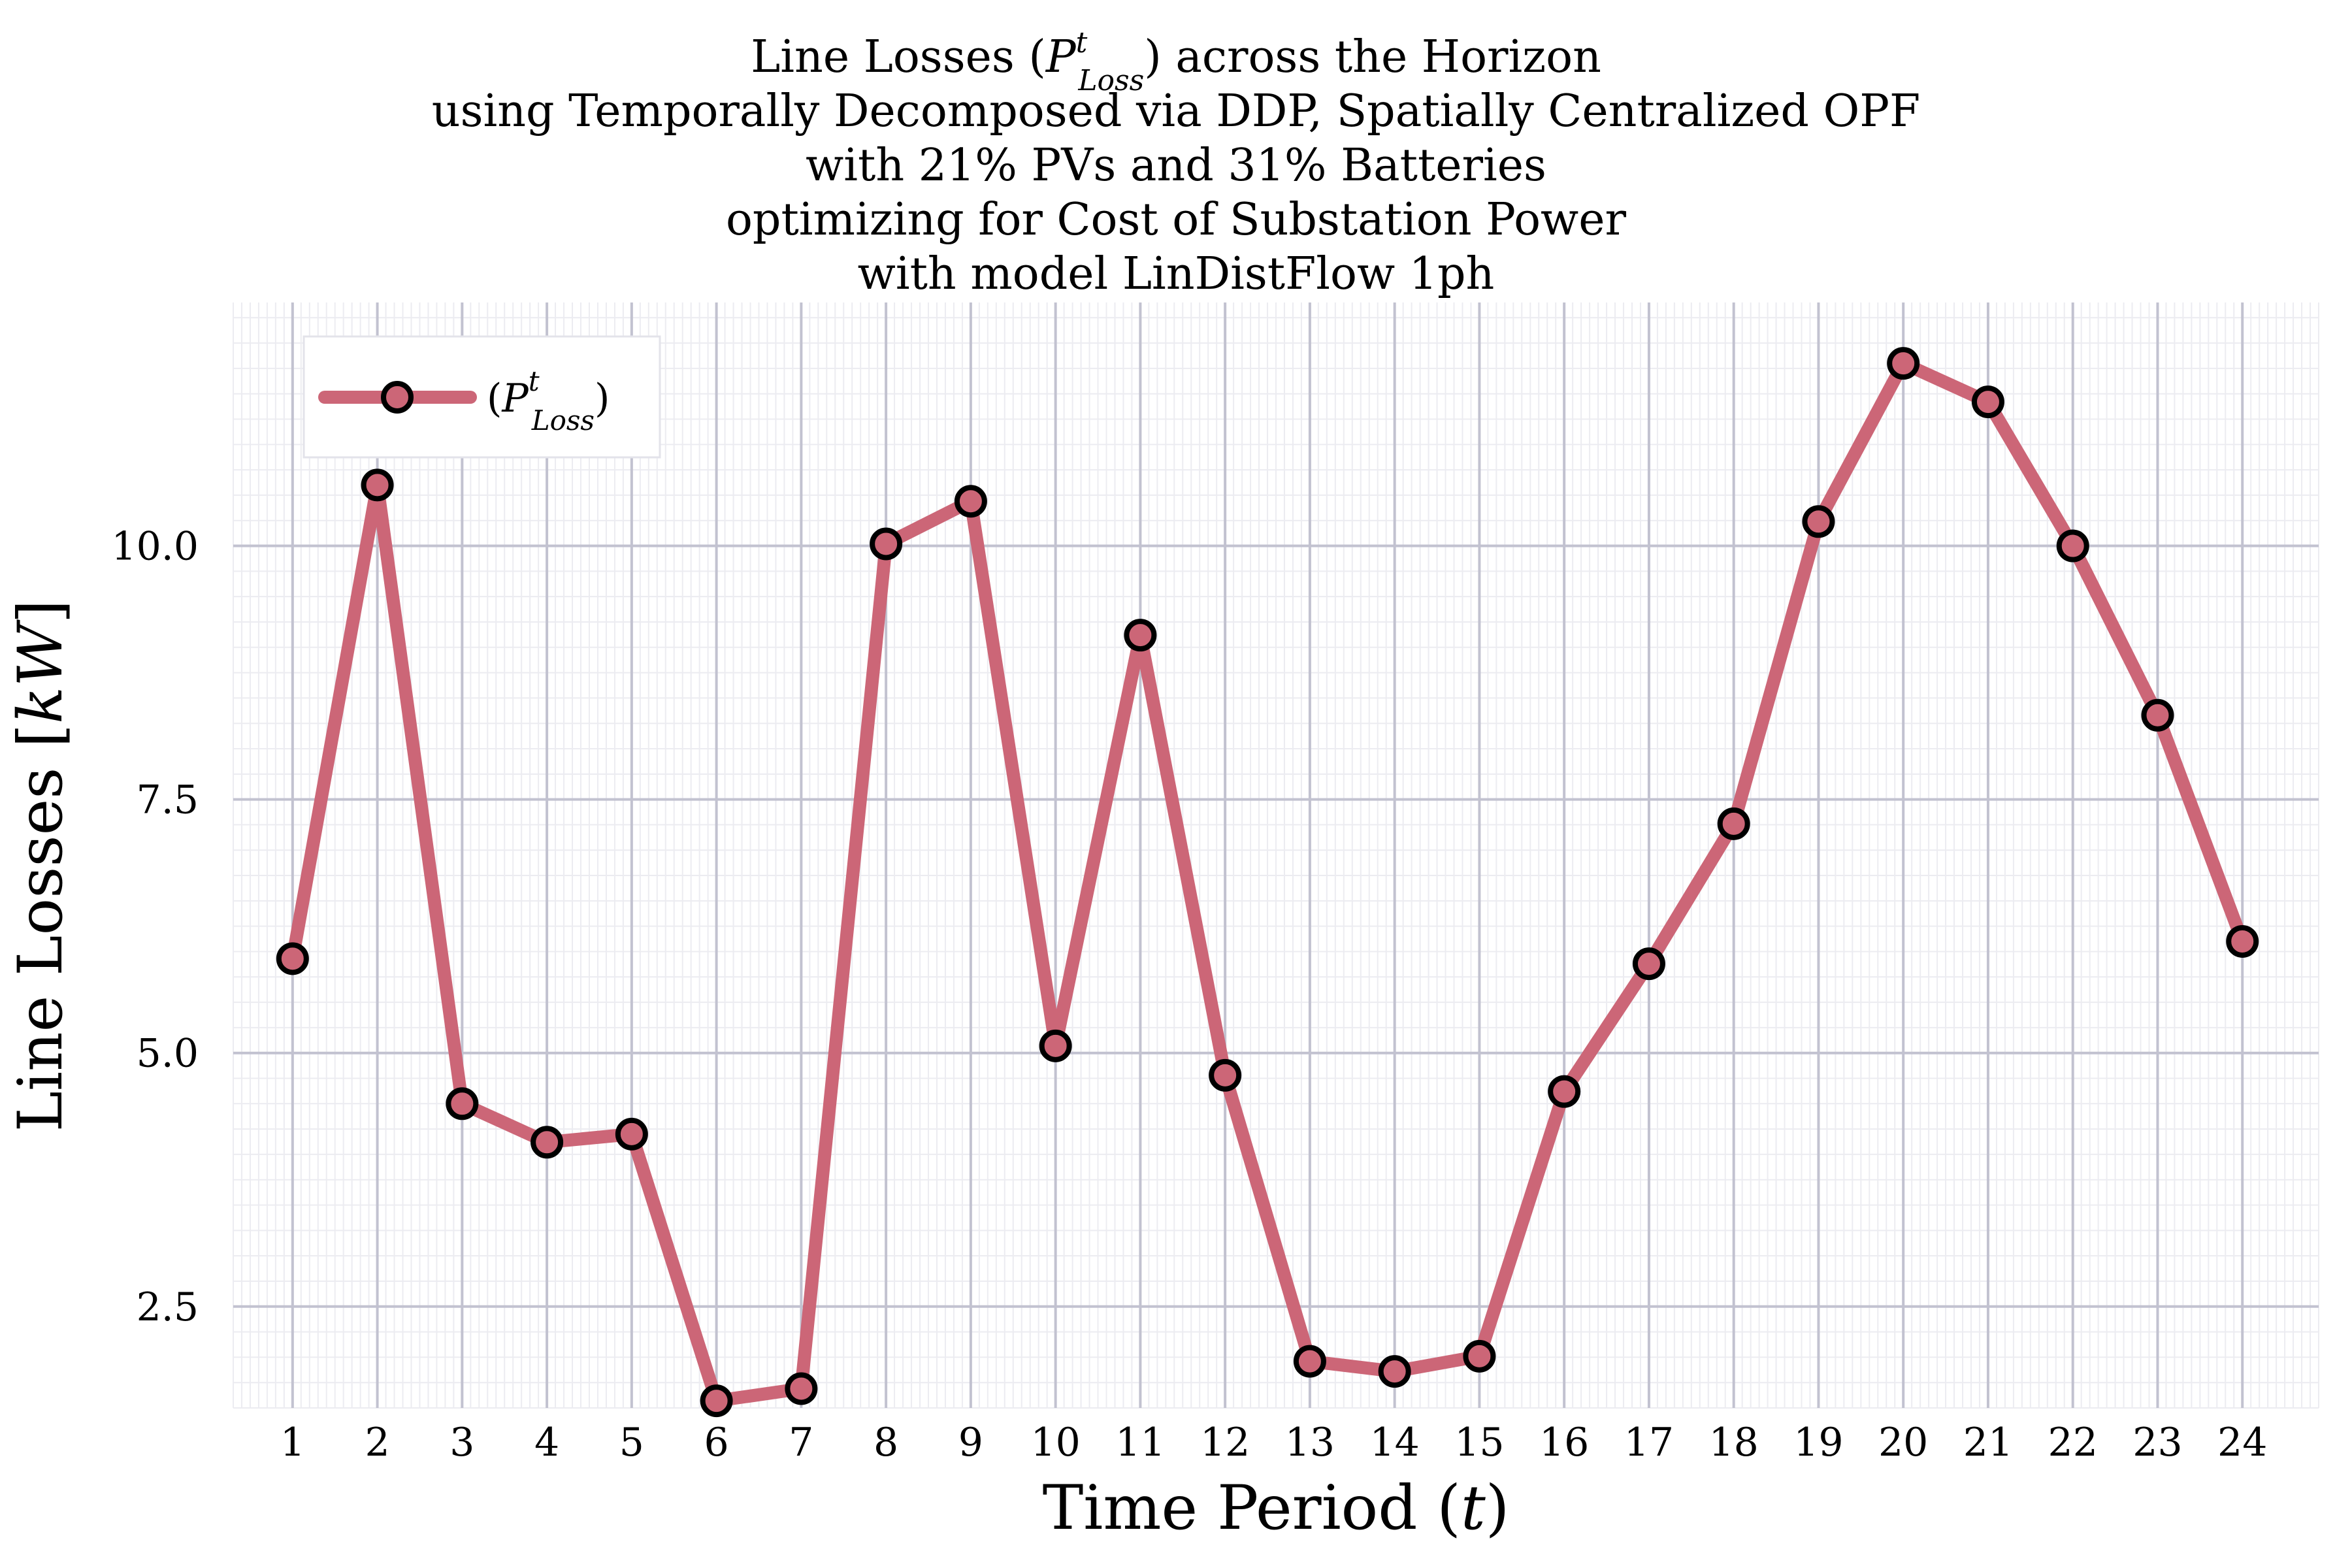 The width and height of the screenshot is (2352, 1568). Describe the element at coordinates (1140, 1442) in the screenshot. I see `x-tick-label: 11` at that location.